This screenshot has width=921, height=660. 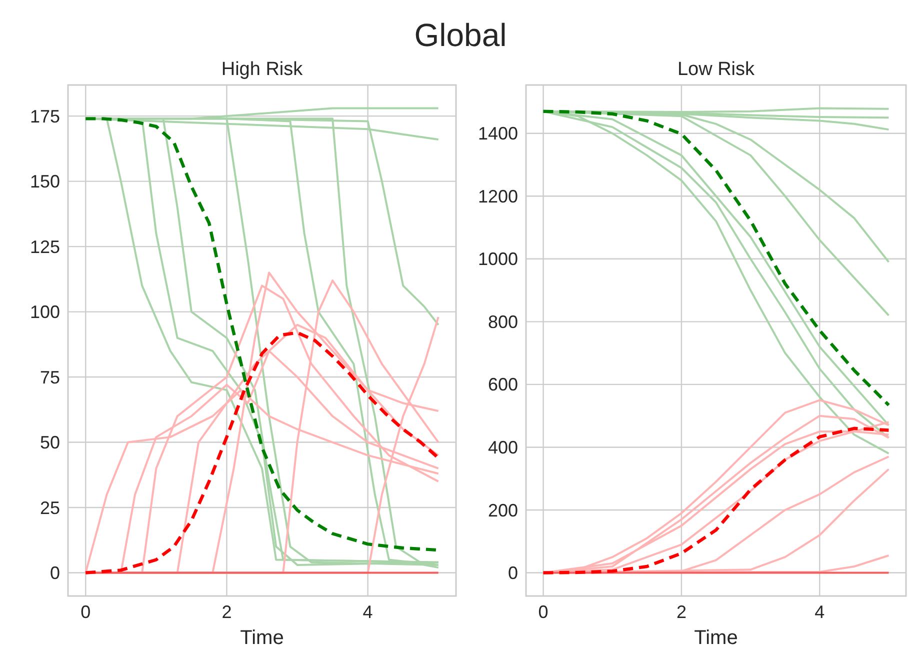 What do you see at coordinates (716, 69) in the screenshot?
I see `chart-title: Low Risk` at bounding box center [716, 69].